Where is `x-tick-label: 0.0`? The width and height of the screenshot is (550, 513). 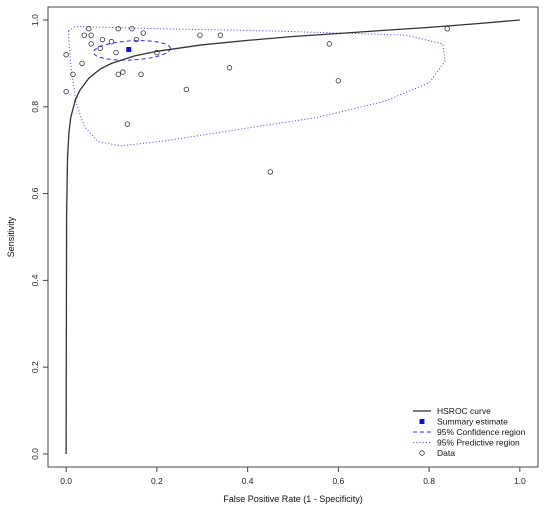
x-tick-label: 0.0 is located at coordinates (66, 481).